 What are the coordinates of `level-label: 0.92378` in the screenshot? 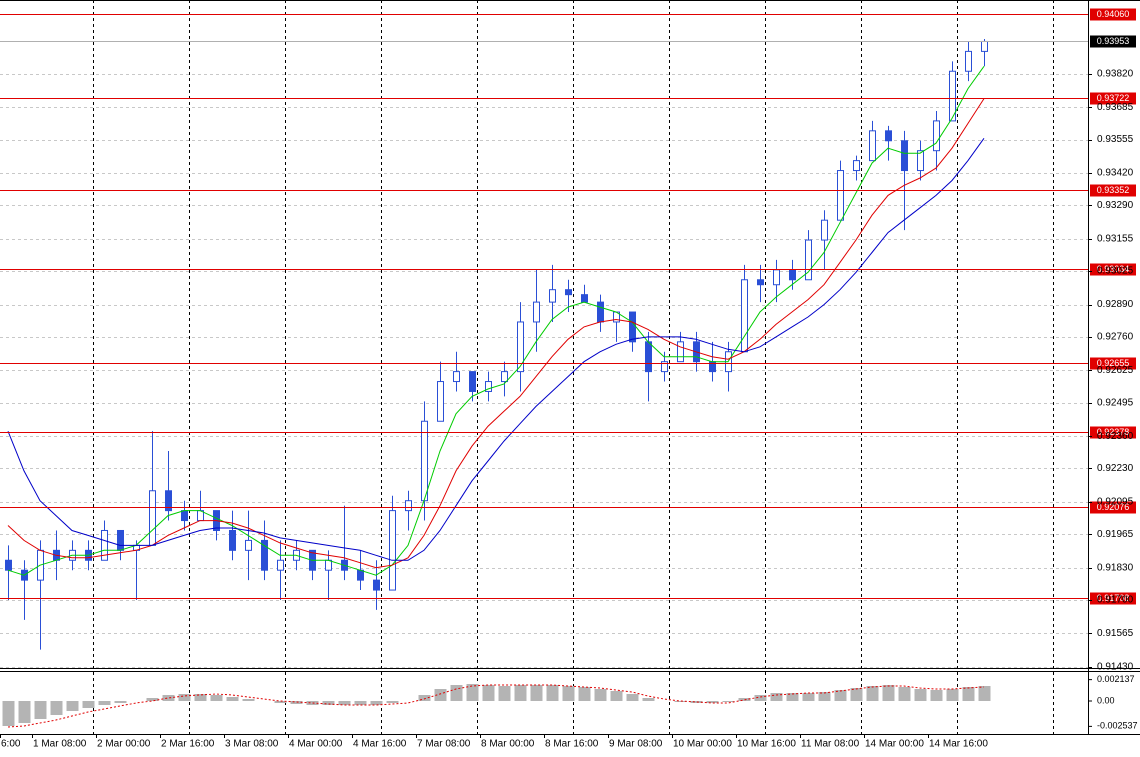 It's located at (1113, 432).